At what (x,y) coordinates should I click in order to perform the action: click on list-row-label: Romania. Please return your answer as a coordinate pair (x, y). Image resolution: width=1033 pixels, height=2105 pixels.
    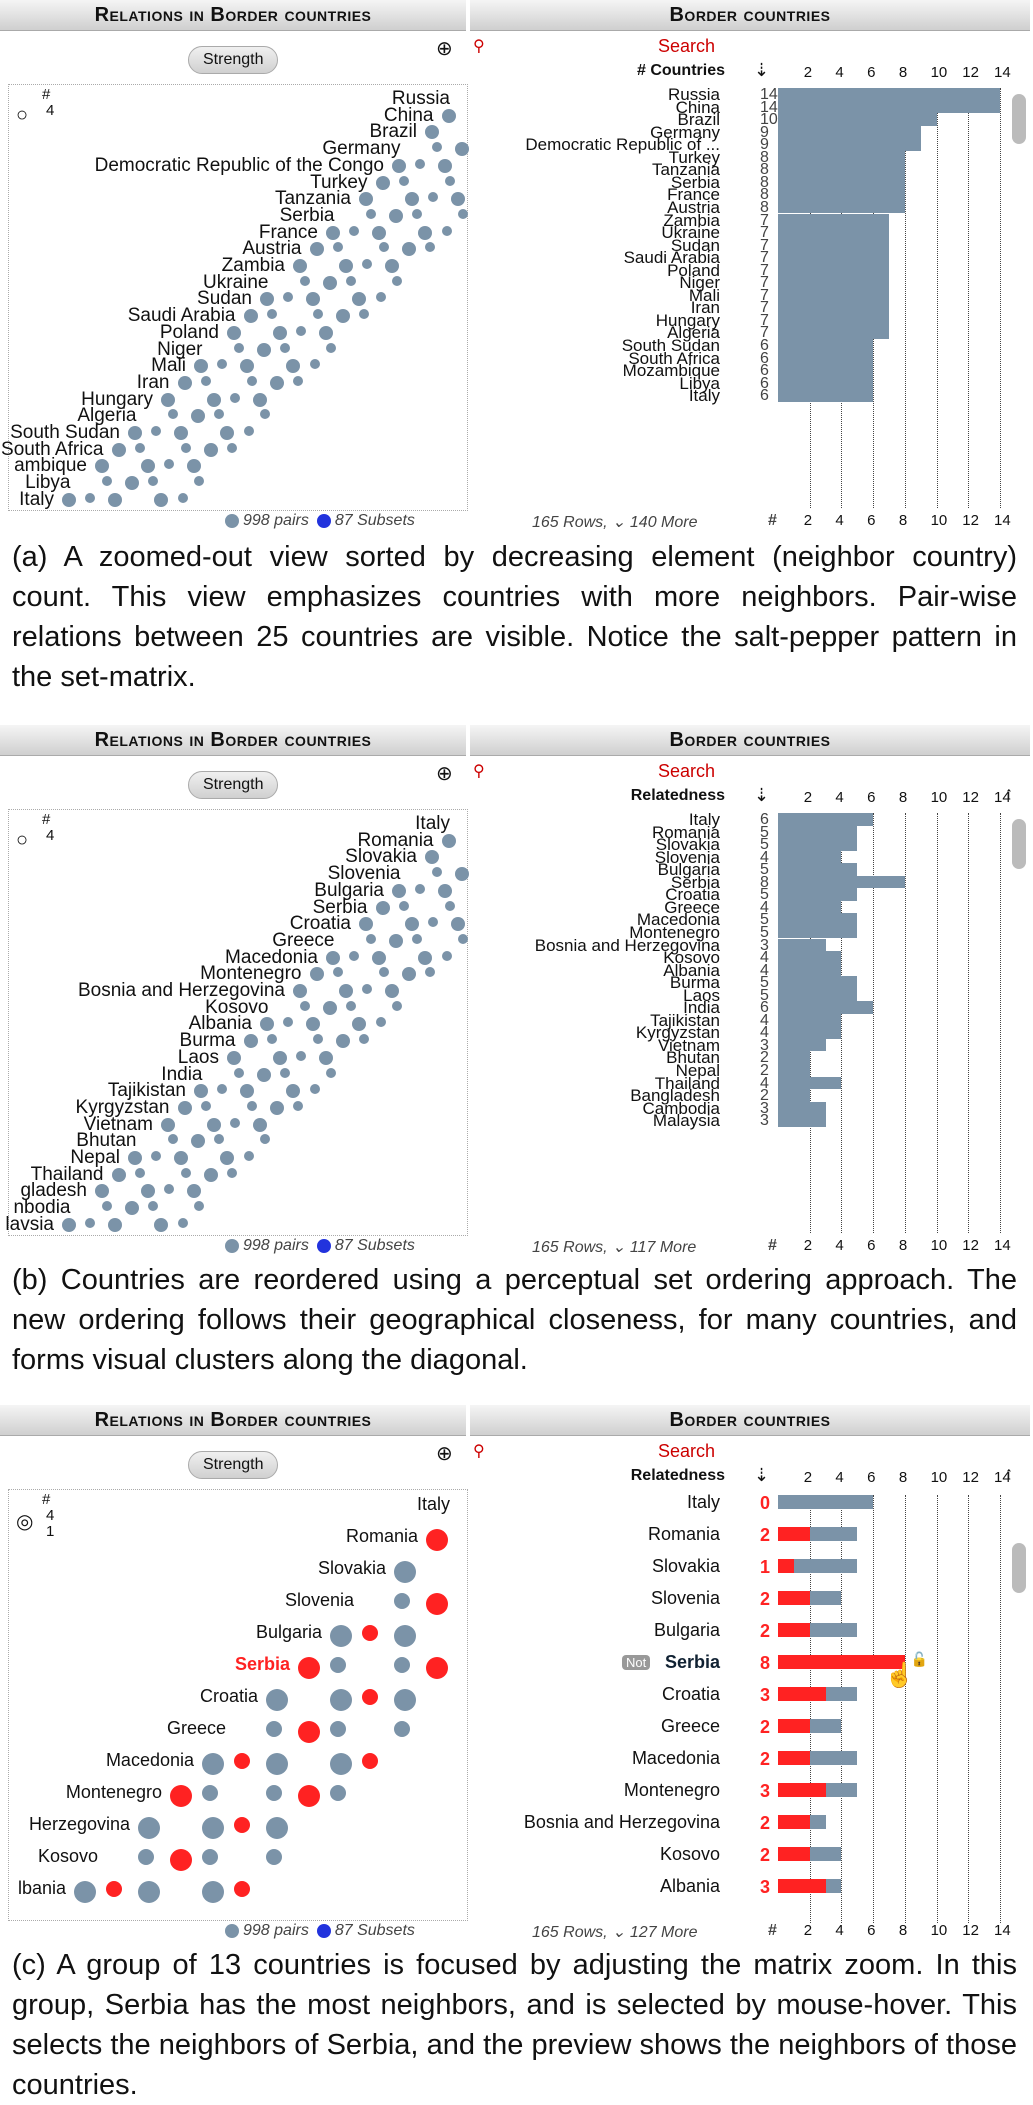
    Looking at the image, I should click on (685, 832).